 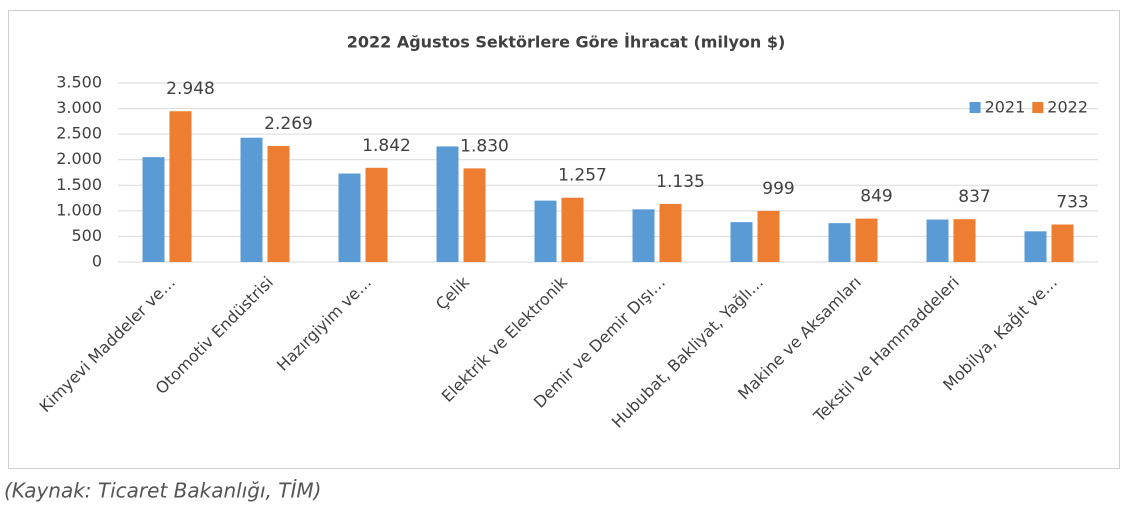 What do you see at coordinates (680, 182) in the screenshot?
I see `value-label: 1.135` at bounding box center [680, 182].